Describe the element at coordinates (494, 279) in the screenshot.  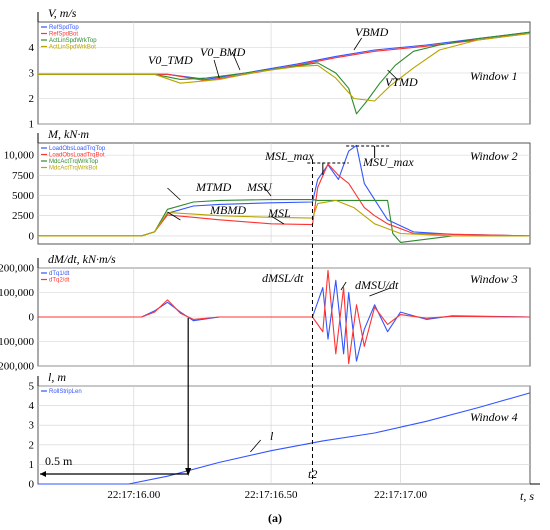
I see `window-label-3: Window 3` at that location.